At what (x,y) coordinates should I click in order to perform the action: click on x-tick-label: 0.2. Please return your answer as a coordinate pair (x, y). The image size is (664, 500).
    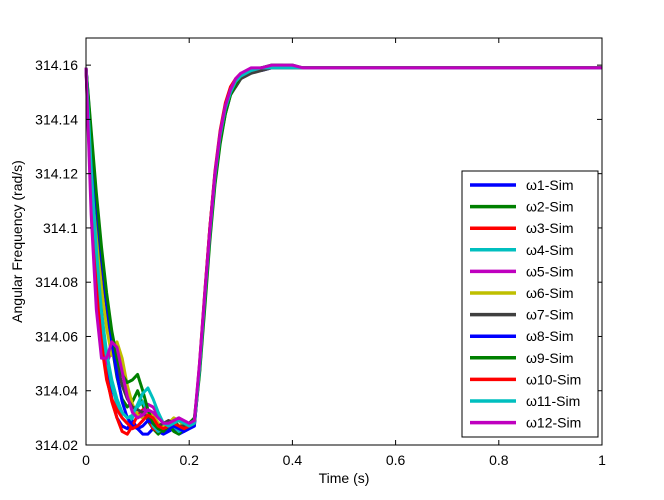
    Looking at the image, I should click on (189, 460).